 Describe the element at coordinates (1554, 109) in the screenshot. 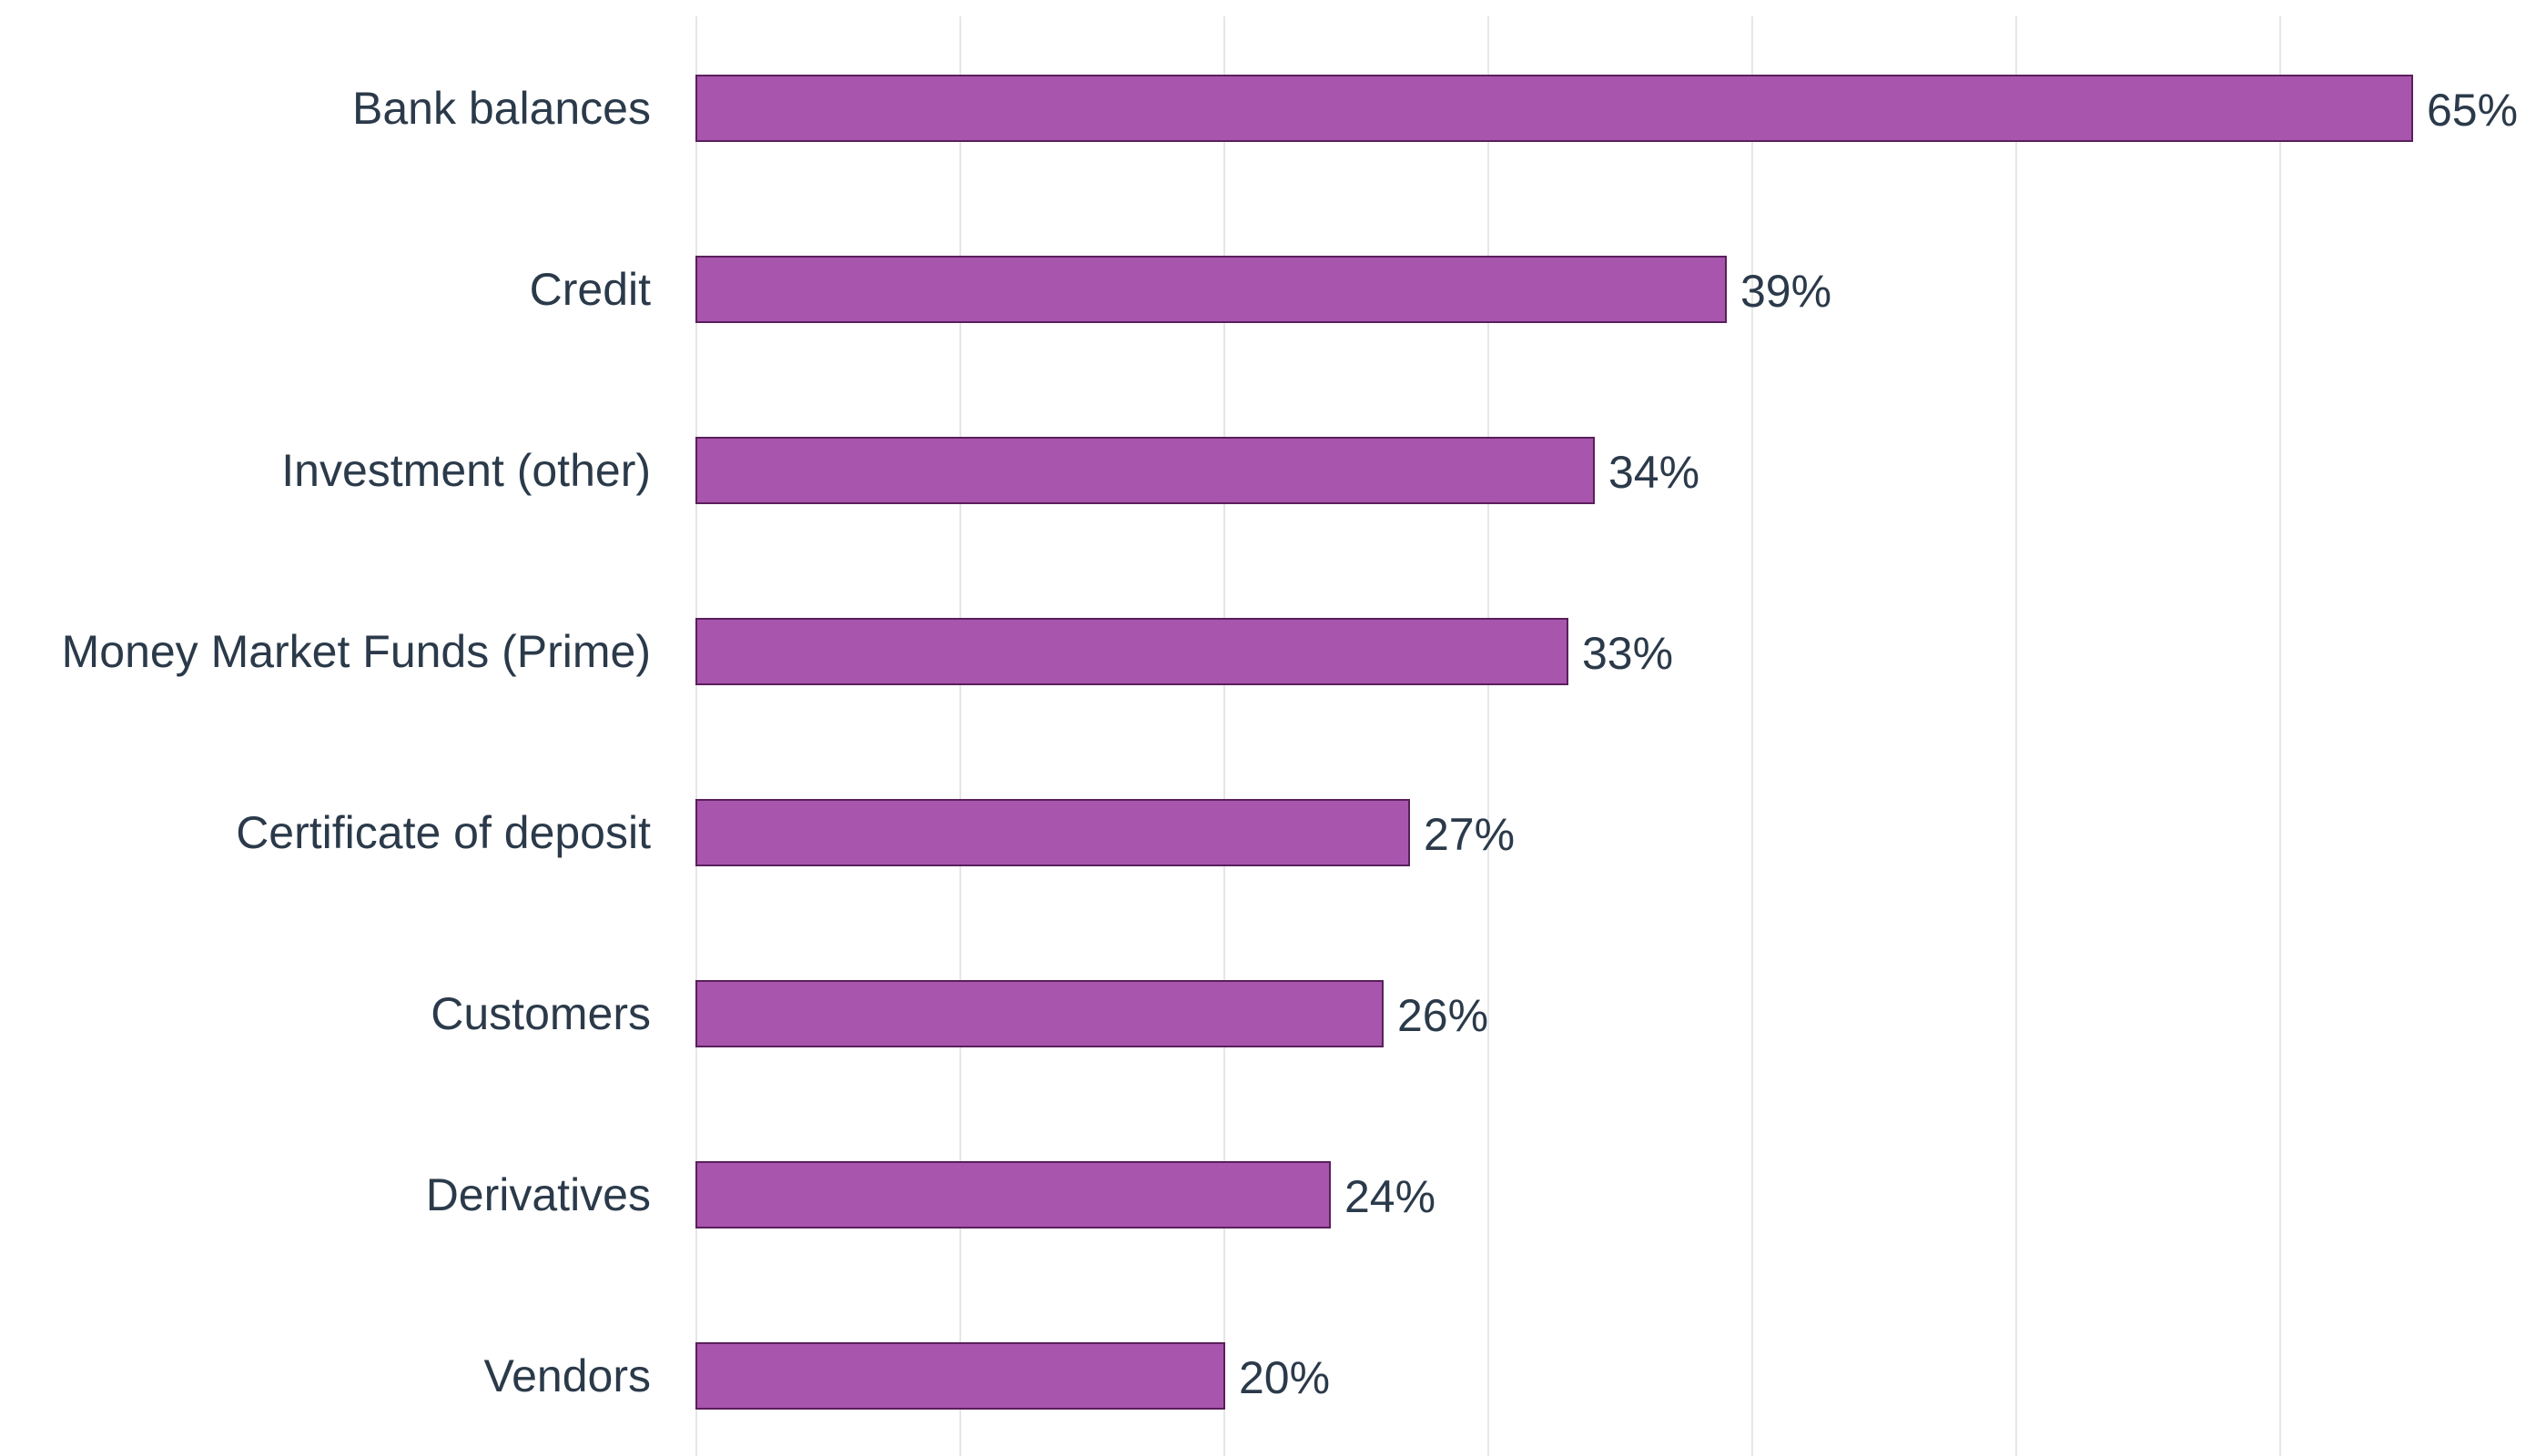

I see `bar-bank-balances` at that location.